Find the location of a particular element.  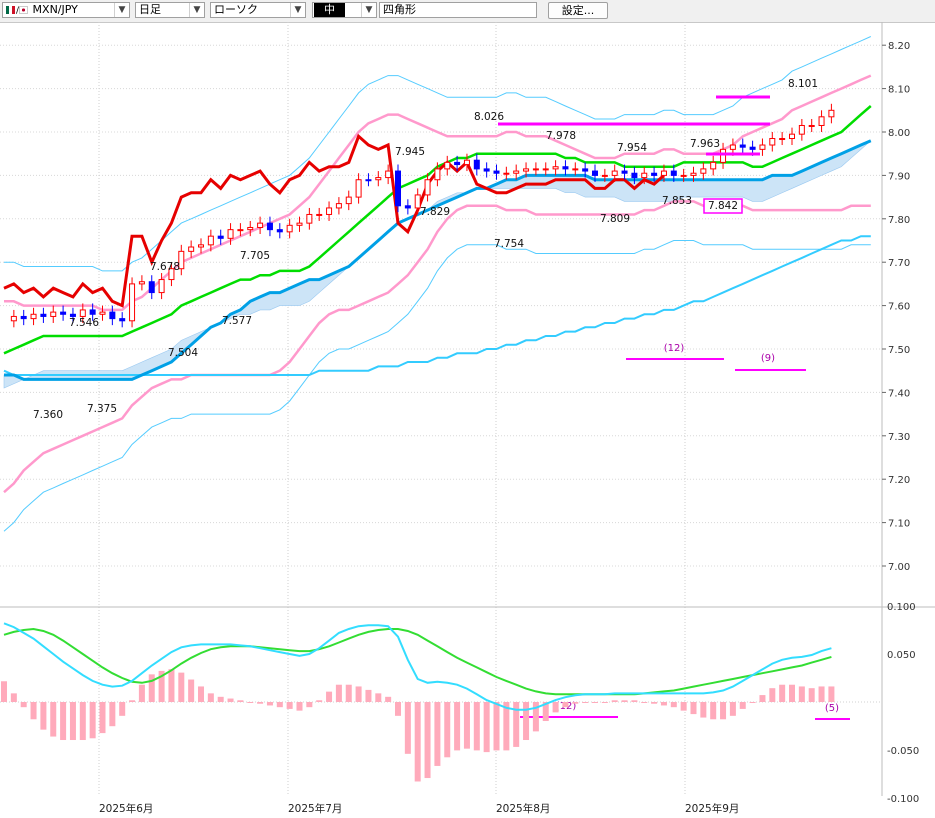

chart-style-select: ローソク ▼ is located at coordinates (258, 10).